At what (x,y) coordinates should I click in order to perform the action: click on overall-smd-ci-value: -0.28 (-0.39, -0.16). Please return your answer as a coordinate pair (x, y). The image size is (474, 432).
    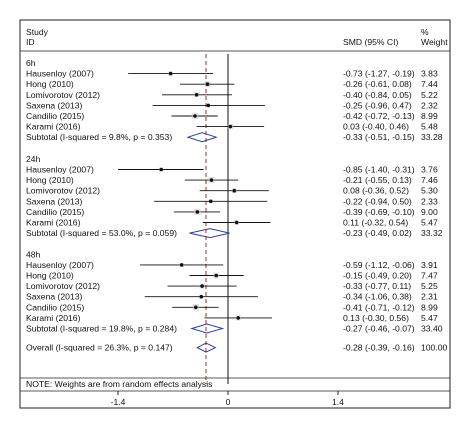
    Looking at the image, I should click on (379, 348).